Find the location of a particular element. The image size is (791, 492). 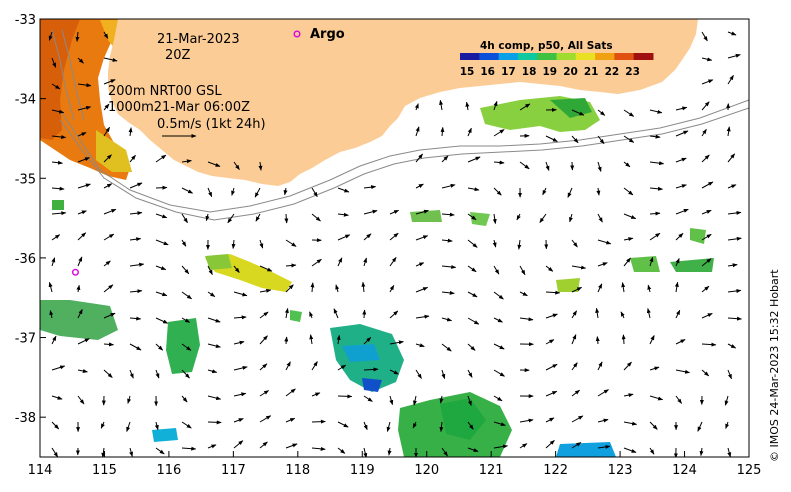

x-tick-label: 119 is located at coordinates (362, 470).